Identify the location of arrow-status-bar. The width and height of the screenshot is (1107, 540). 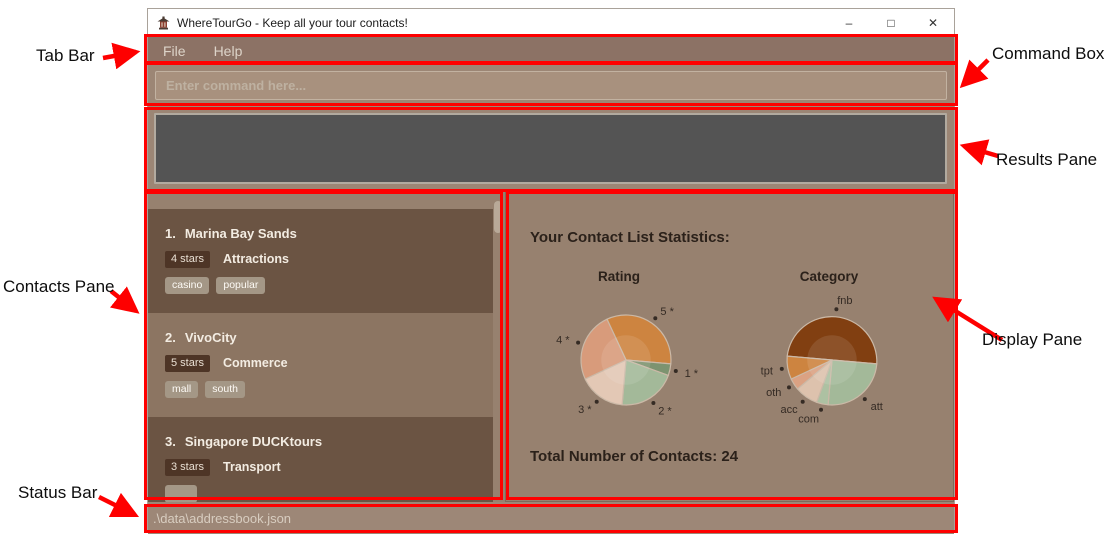
(118, 505).